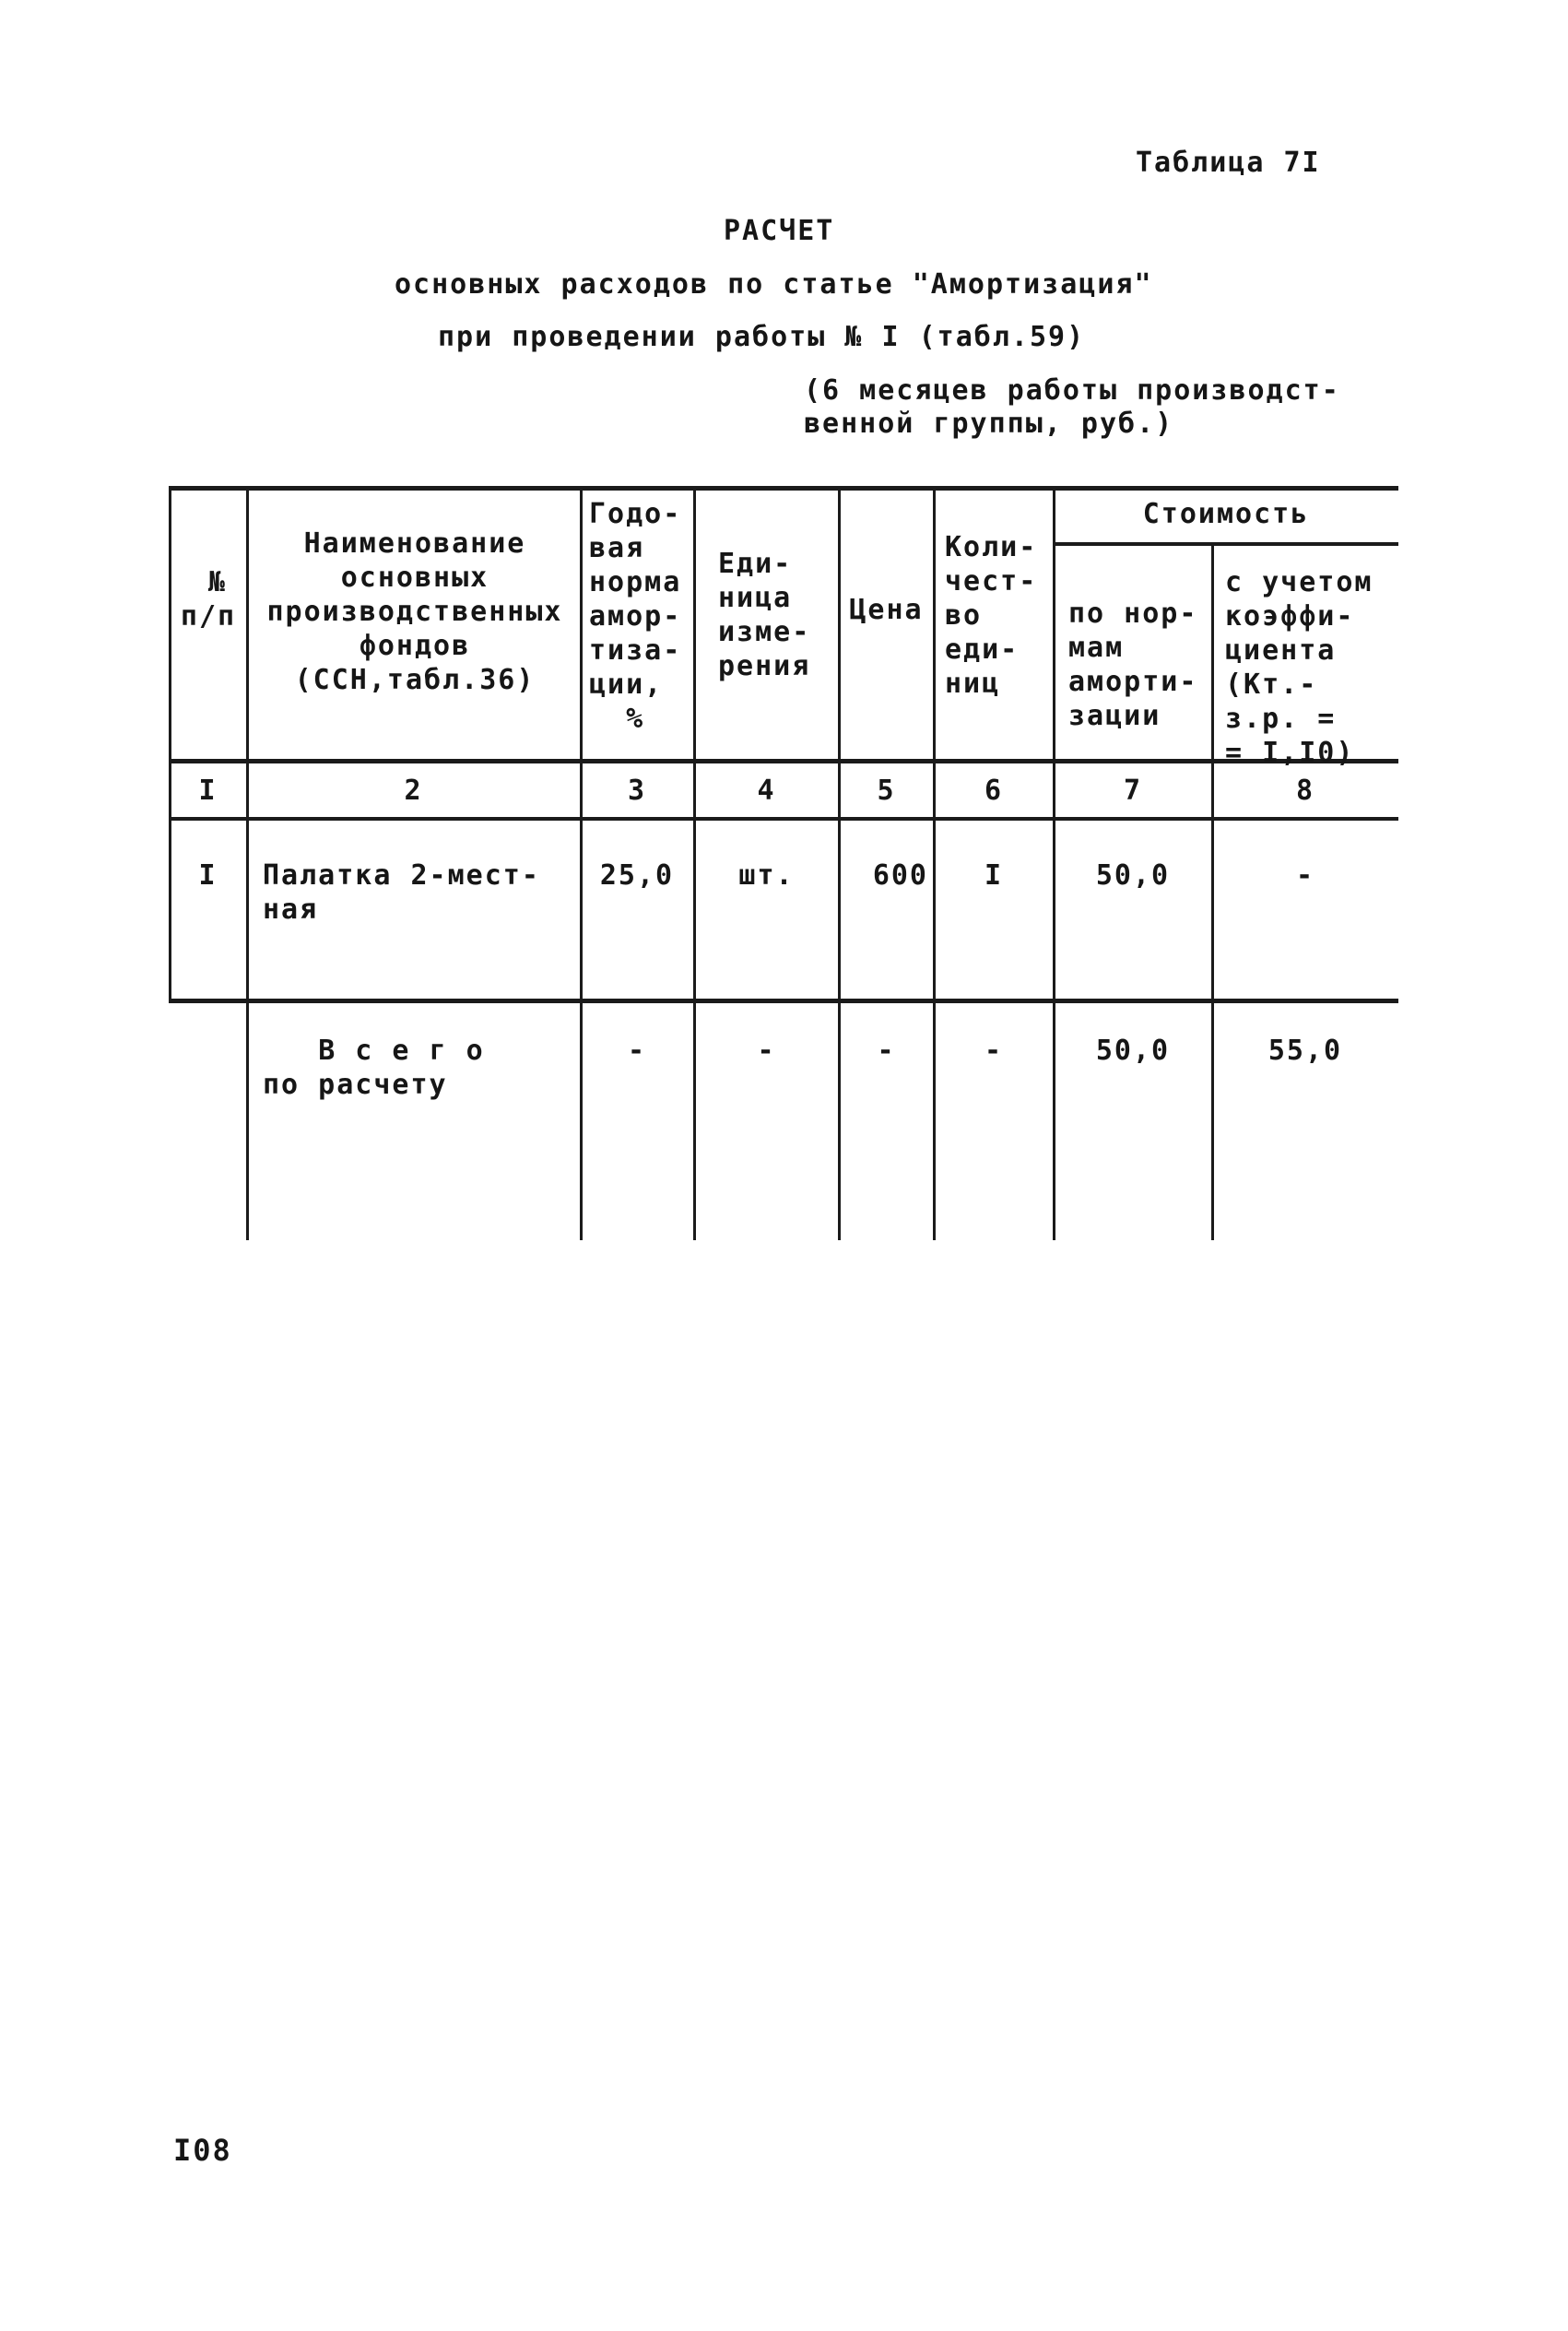 The height and width of the screenshot is (2331, 1568). Describe the element at coordinates (694, 863) in the screenshot. I see `grid-line-col3` at that location.